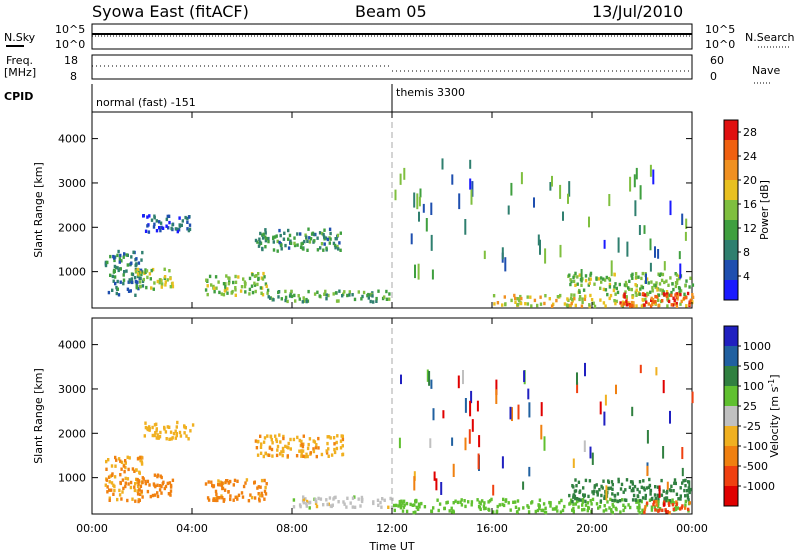 The image size is (800, 558). What do you see at coordinates (731, 270) in the screenshot?
I see `colorbar-segment` at bounding box center [731, 270].